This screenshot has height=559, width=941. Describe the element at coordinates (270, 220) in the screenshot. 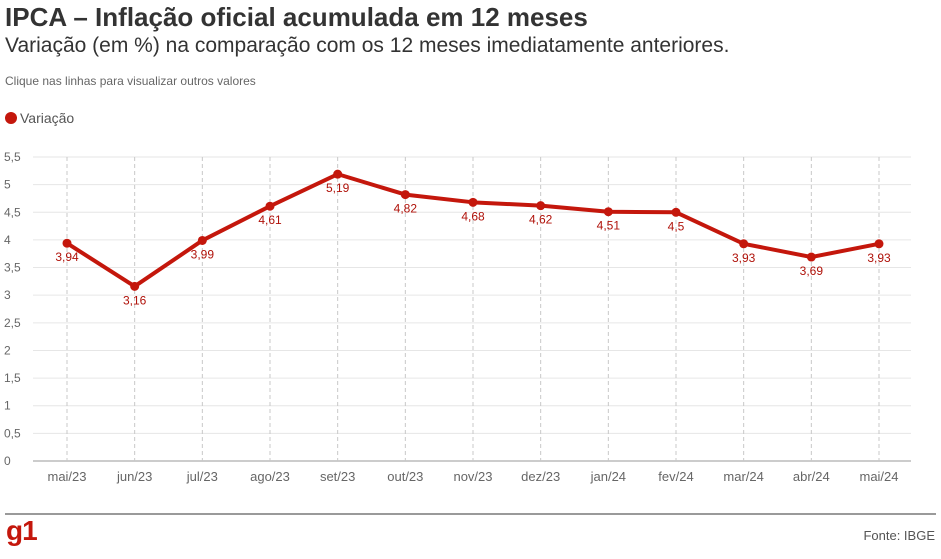

I see `data-label: 4,61` at that location.